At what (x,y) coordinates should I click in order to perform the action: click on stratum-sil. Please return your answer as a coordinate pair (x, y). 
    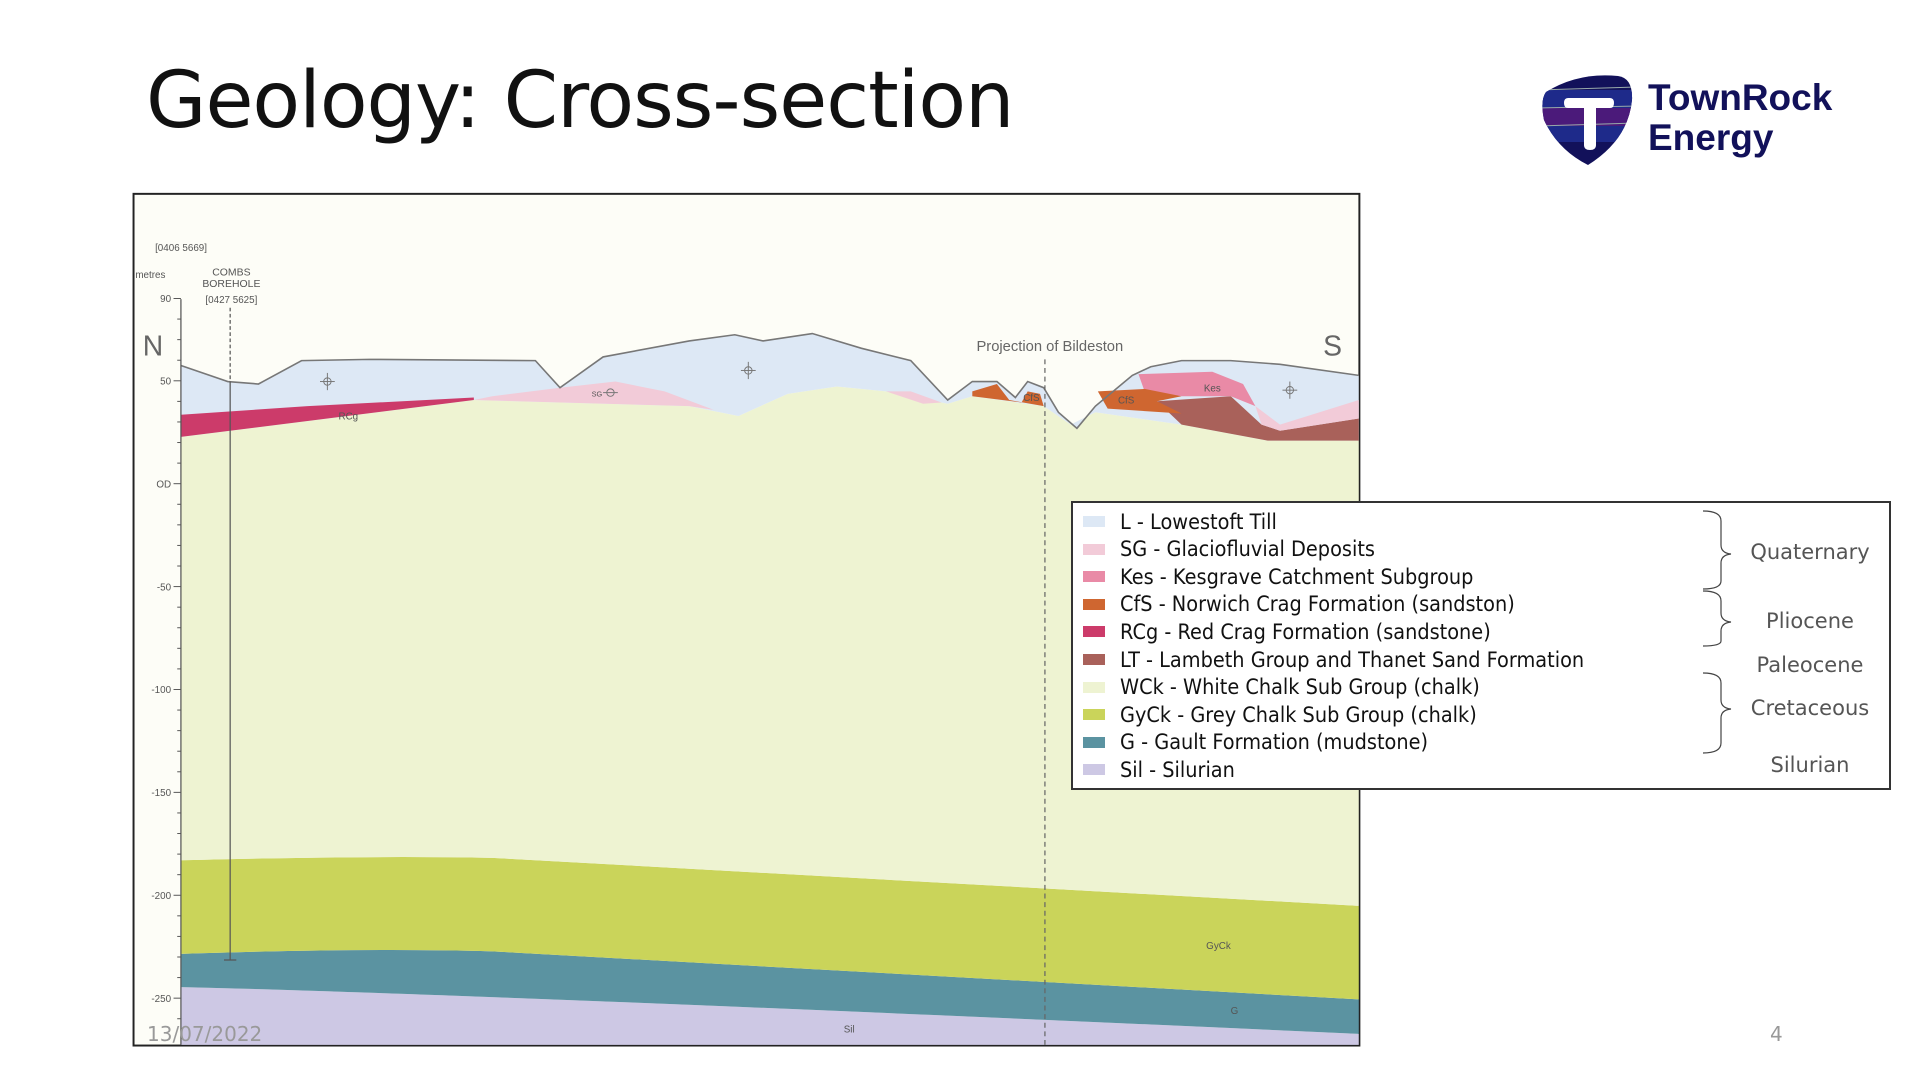
    Looking at the image, I should click on (769, 1016).